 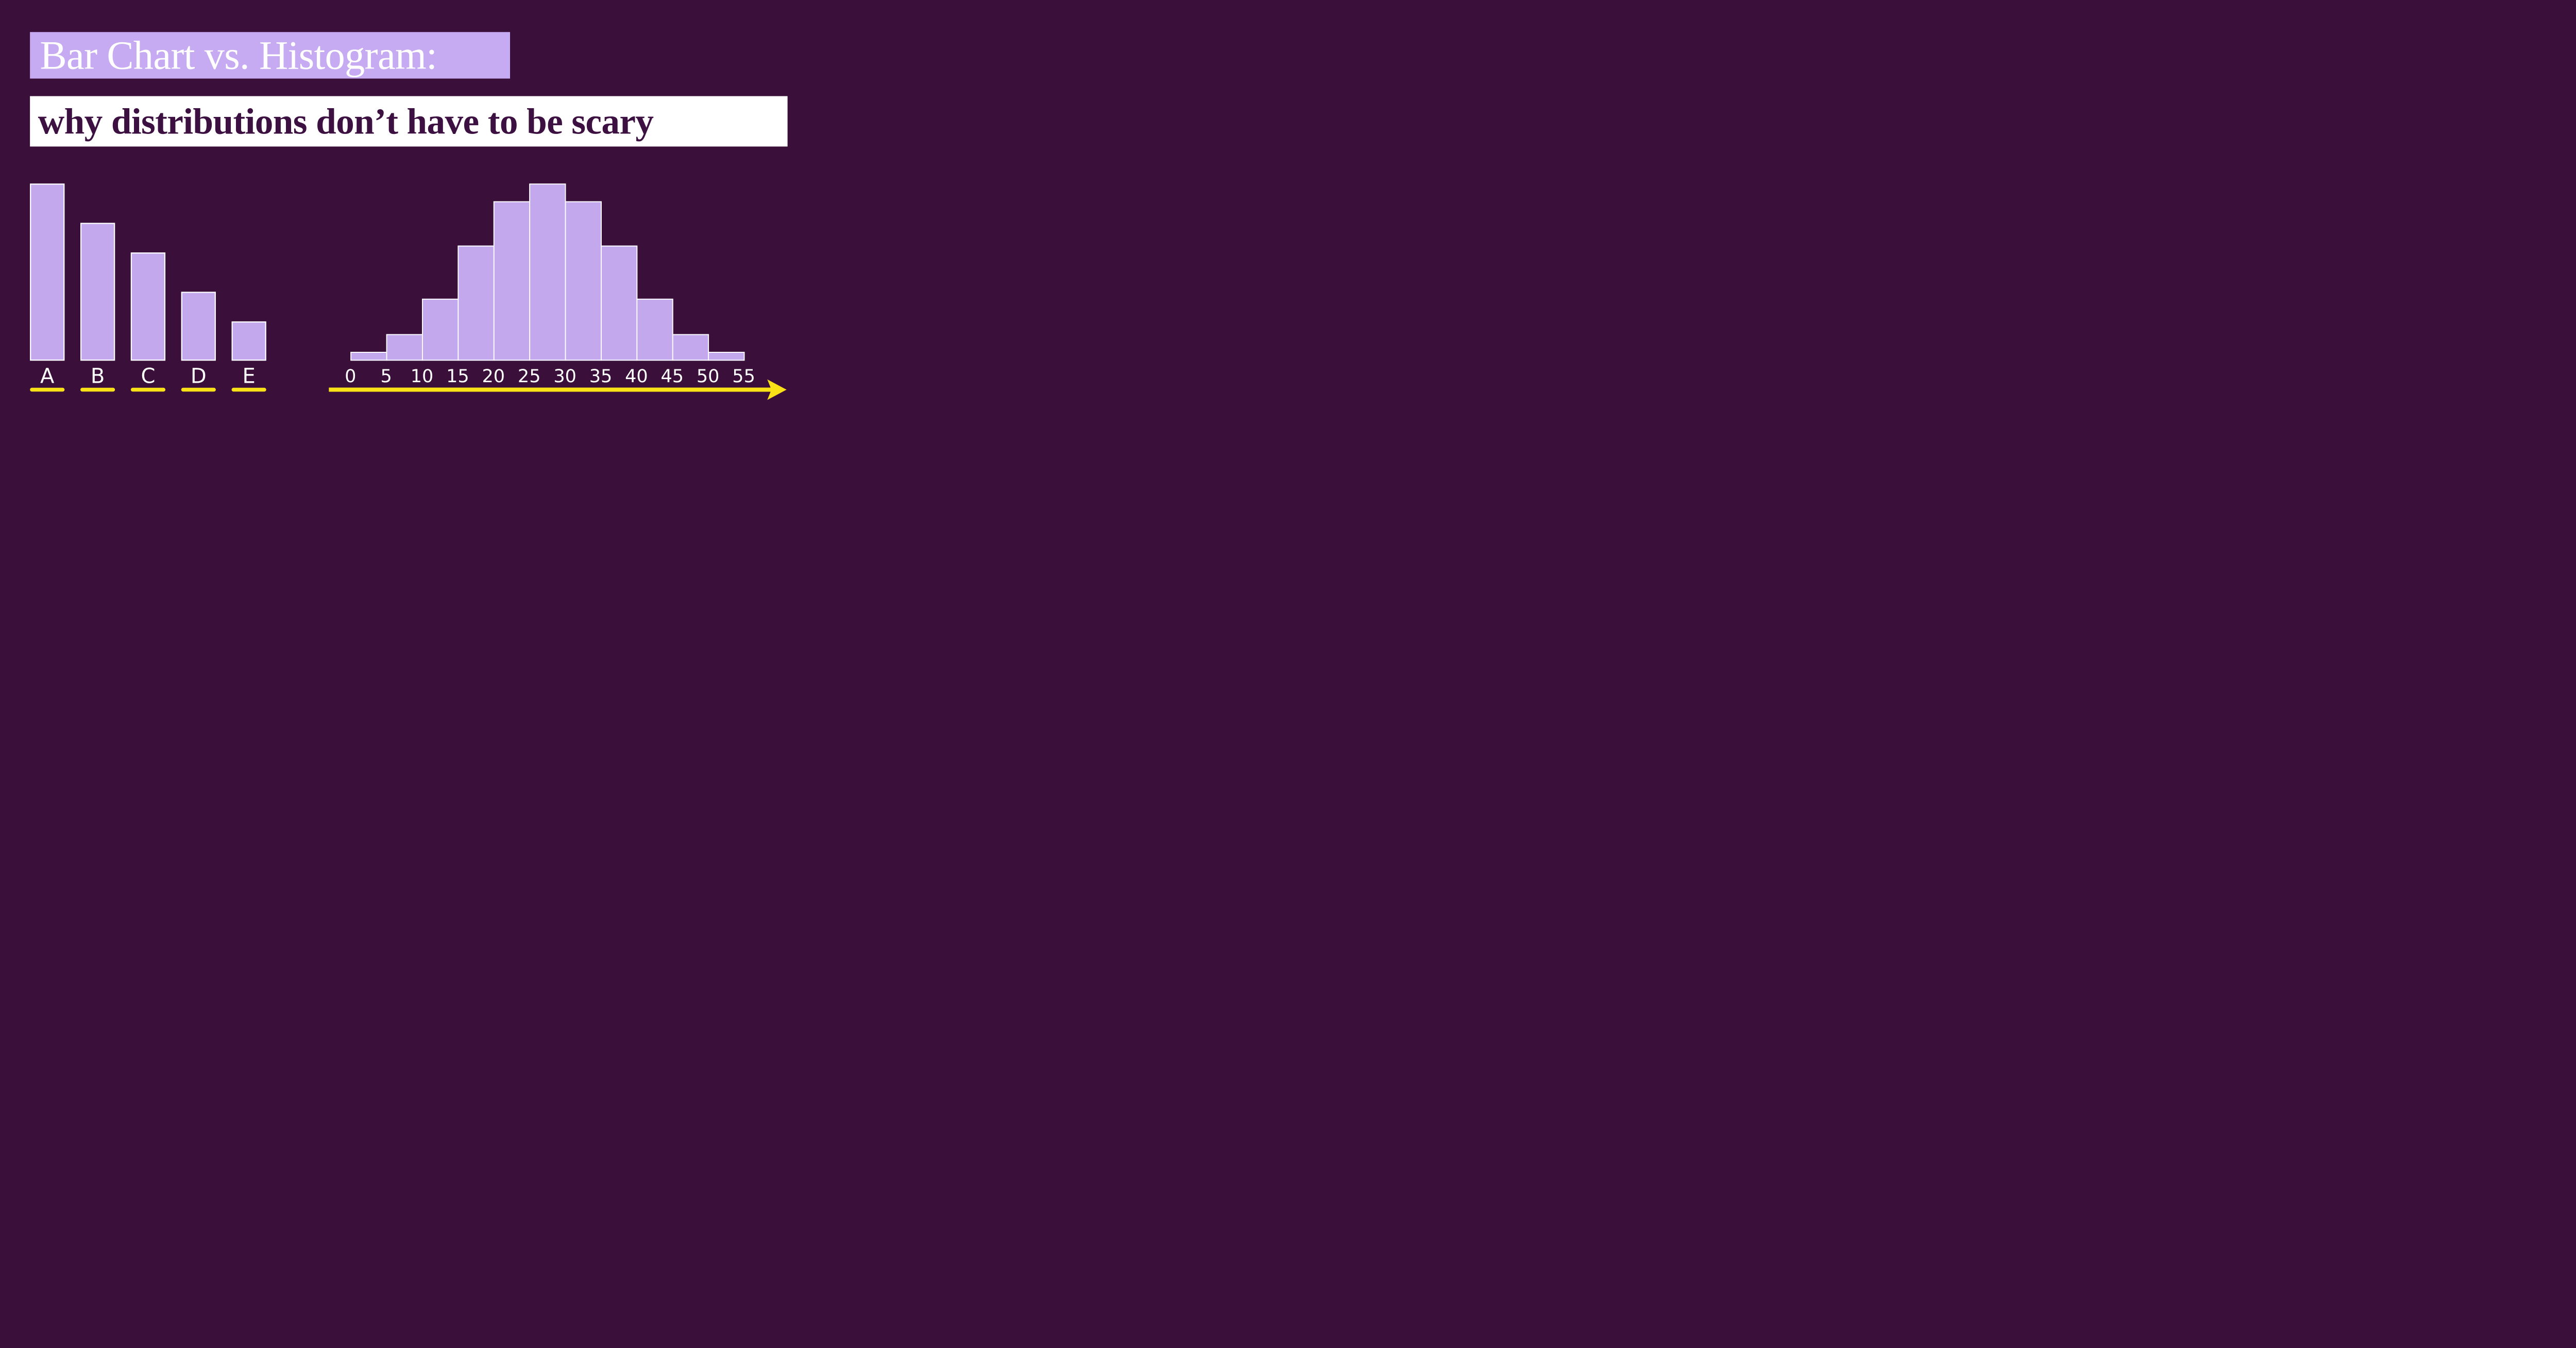 I want to click on bar-chart-bar-C, so click(x=148, y=306).